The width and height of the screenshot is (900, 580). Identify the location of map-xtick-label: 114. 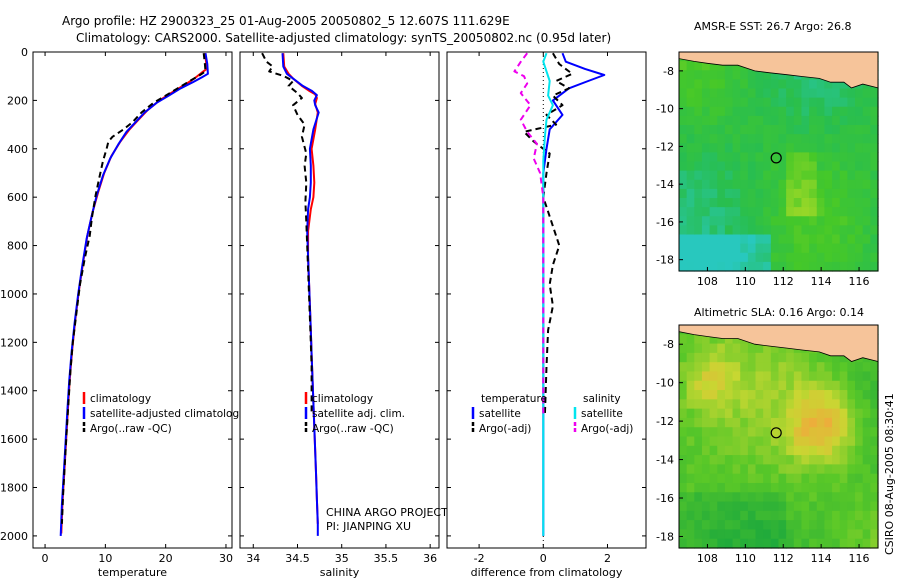
(821, 558).